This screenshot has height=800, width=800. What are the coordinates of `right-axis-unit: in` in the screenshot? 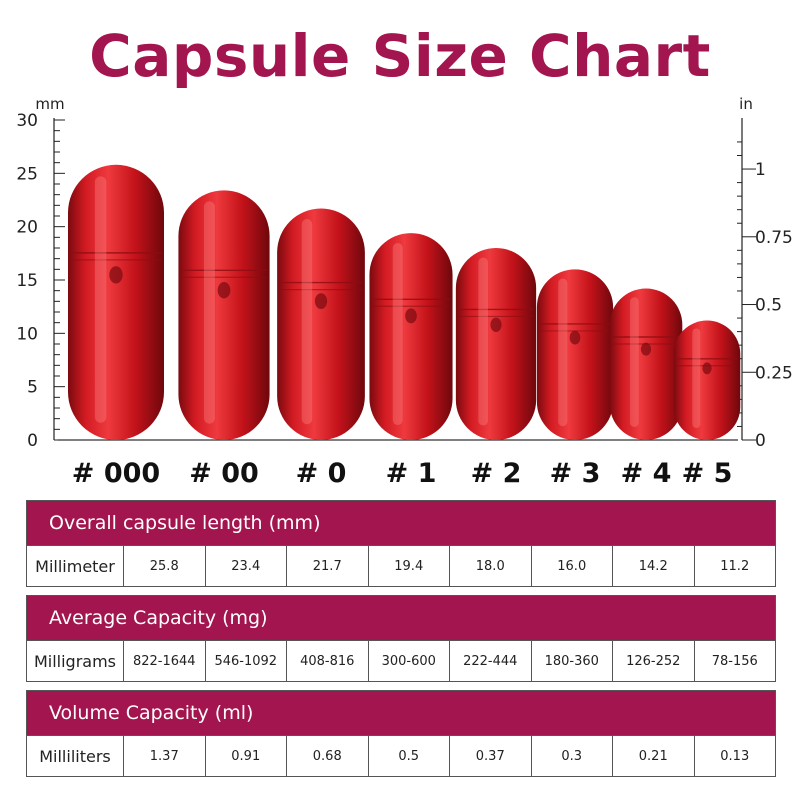 It's located at (746, 104).